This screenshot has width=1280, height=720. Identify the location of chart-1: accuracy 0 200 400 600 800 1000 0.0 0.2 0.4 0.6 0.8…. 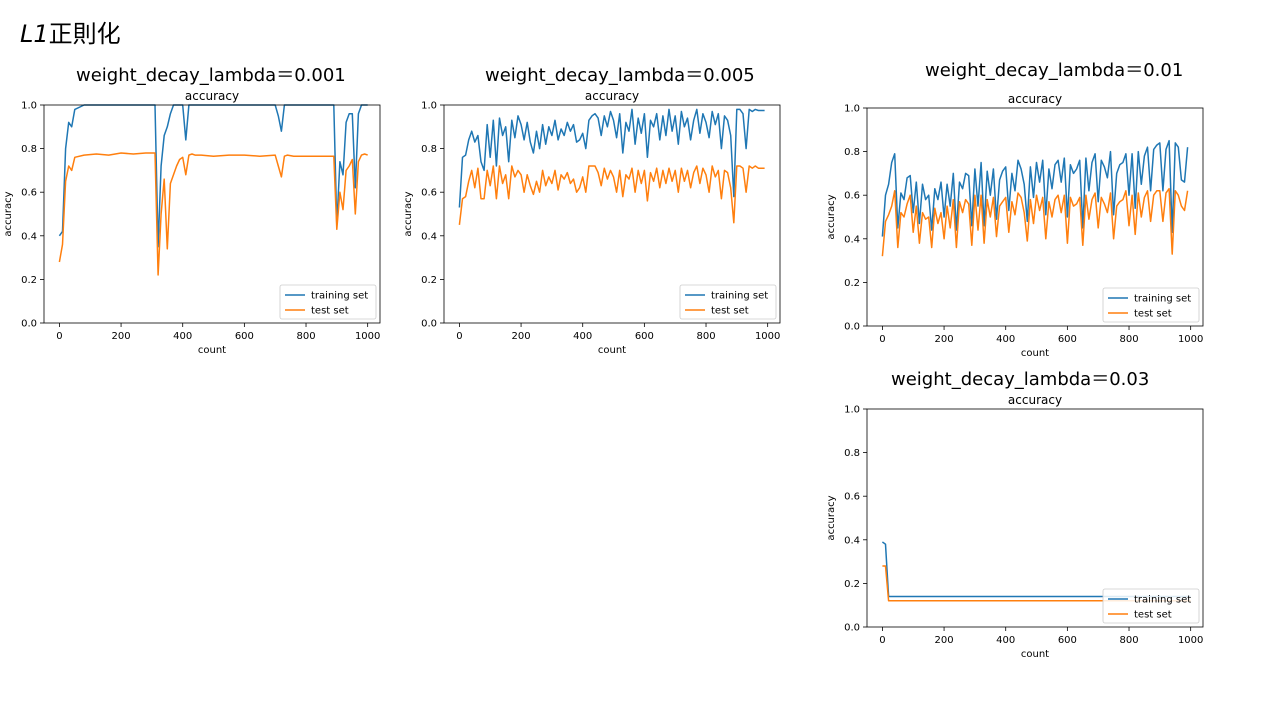
(192, 222).